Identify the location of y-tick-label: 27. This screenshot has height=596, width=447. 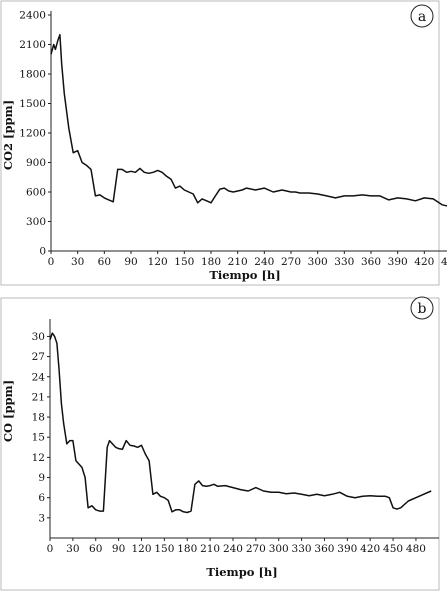
(38, 357).